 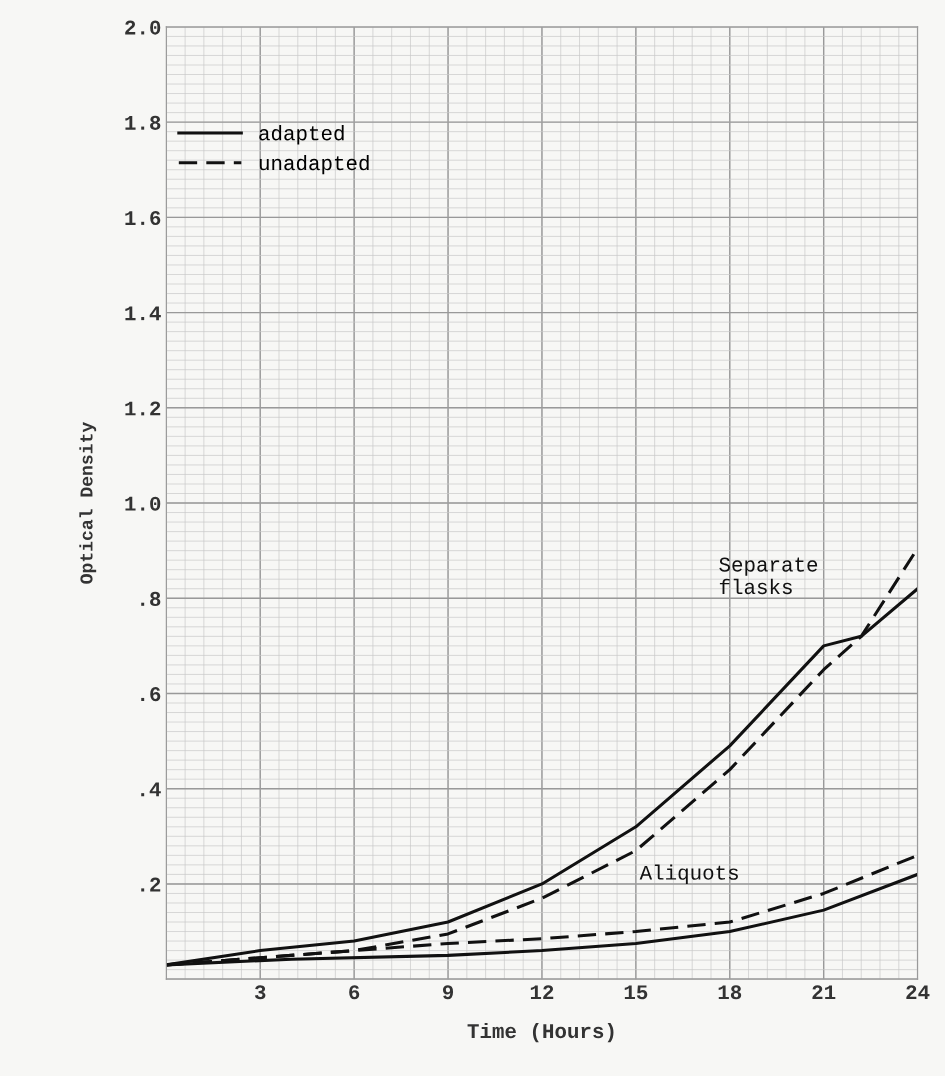 I want to click on y-tick-label: 1.4, so click(x=143, y=313).